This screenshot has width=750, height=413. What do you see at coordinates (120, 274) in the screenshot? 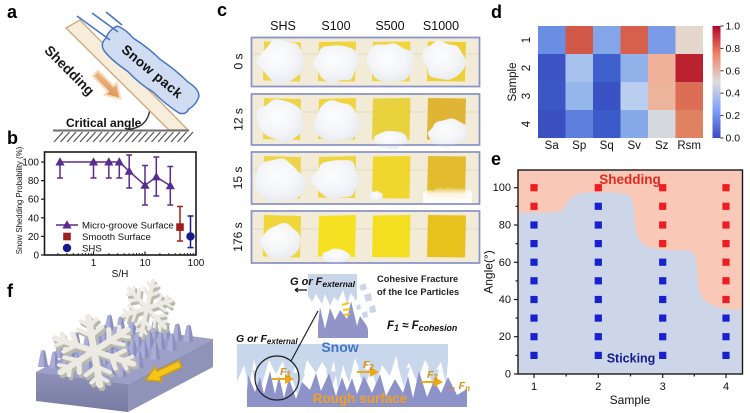
I see `svg-text: S/H` at bounding box center [120, 274].